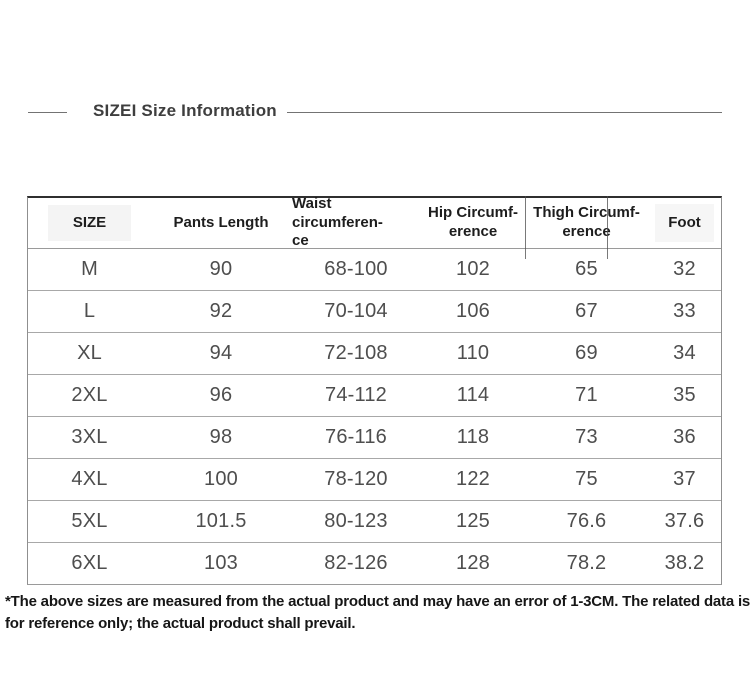 Image resolution: width=750 pixels, height=700 pixels. I want to click on column-header-thigh-circumference: Thigh Circumf- erence, so click(586, 222).